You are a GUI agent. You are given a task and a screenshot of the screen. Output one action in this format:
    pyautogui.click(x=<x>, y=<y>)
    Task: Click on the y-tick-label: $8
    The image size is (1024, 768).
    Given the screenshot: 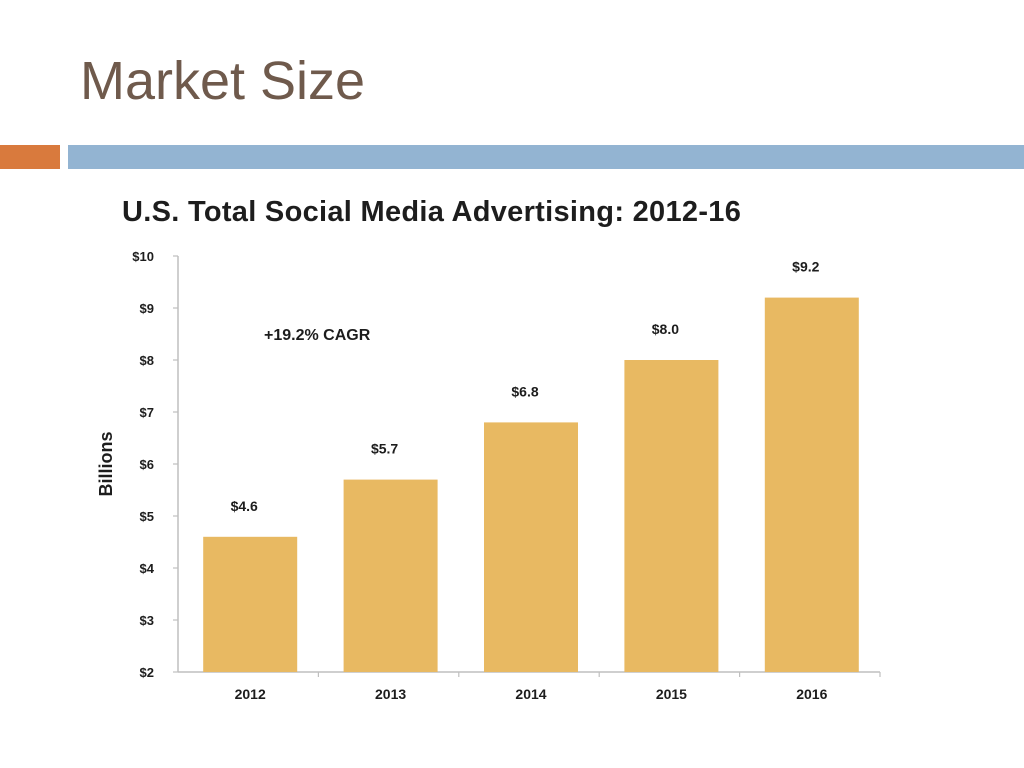 What is the action you would take?
    pyautogui.click(x=147, y=360)
    